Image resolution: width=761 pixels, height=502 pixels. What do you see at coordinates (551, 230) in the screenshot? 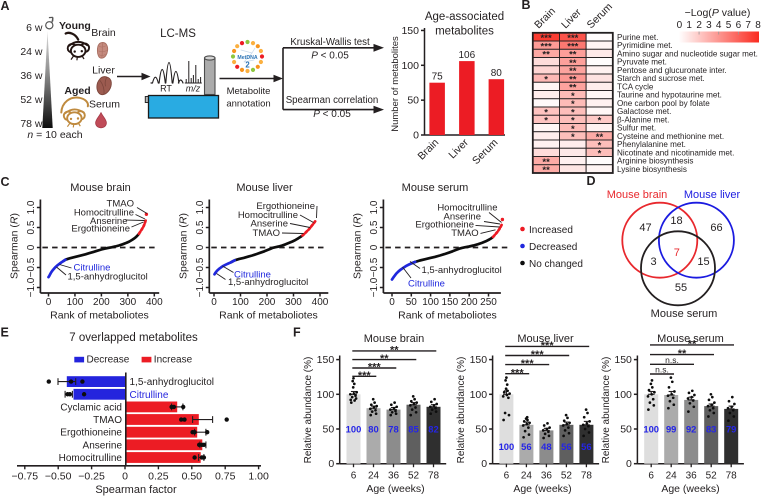
I see `svg-text: Increased` at bounding box center [551, 230].